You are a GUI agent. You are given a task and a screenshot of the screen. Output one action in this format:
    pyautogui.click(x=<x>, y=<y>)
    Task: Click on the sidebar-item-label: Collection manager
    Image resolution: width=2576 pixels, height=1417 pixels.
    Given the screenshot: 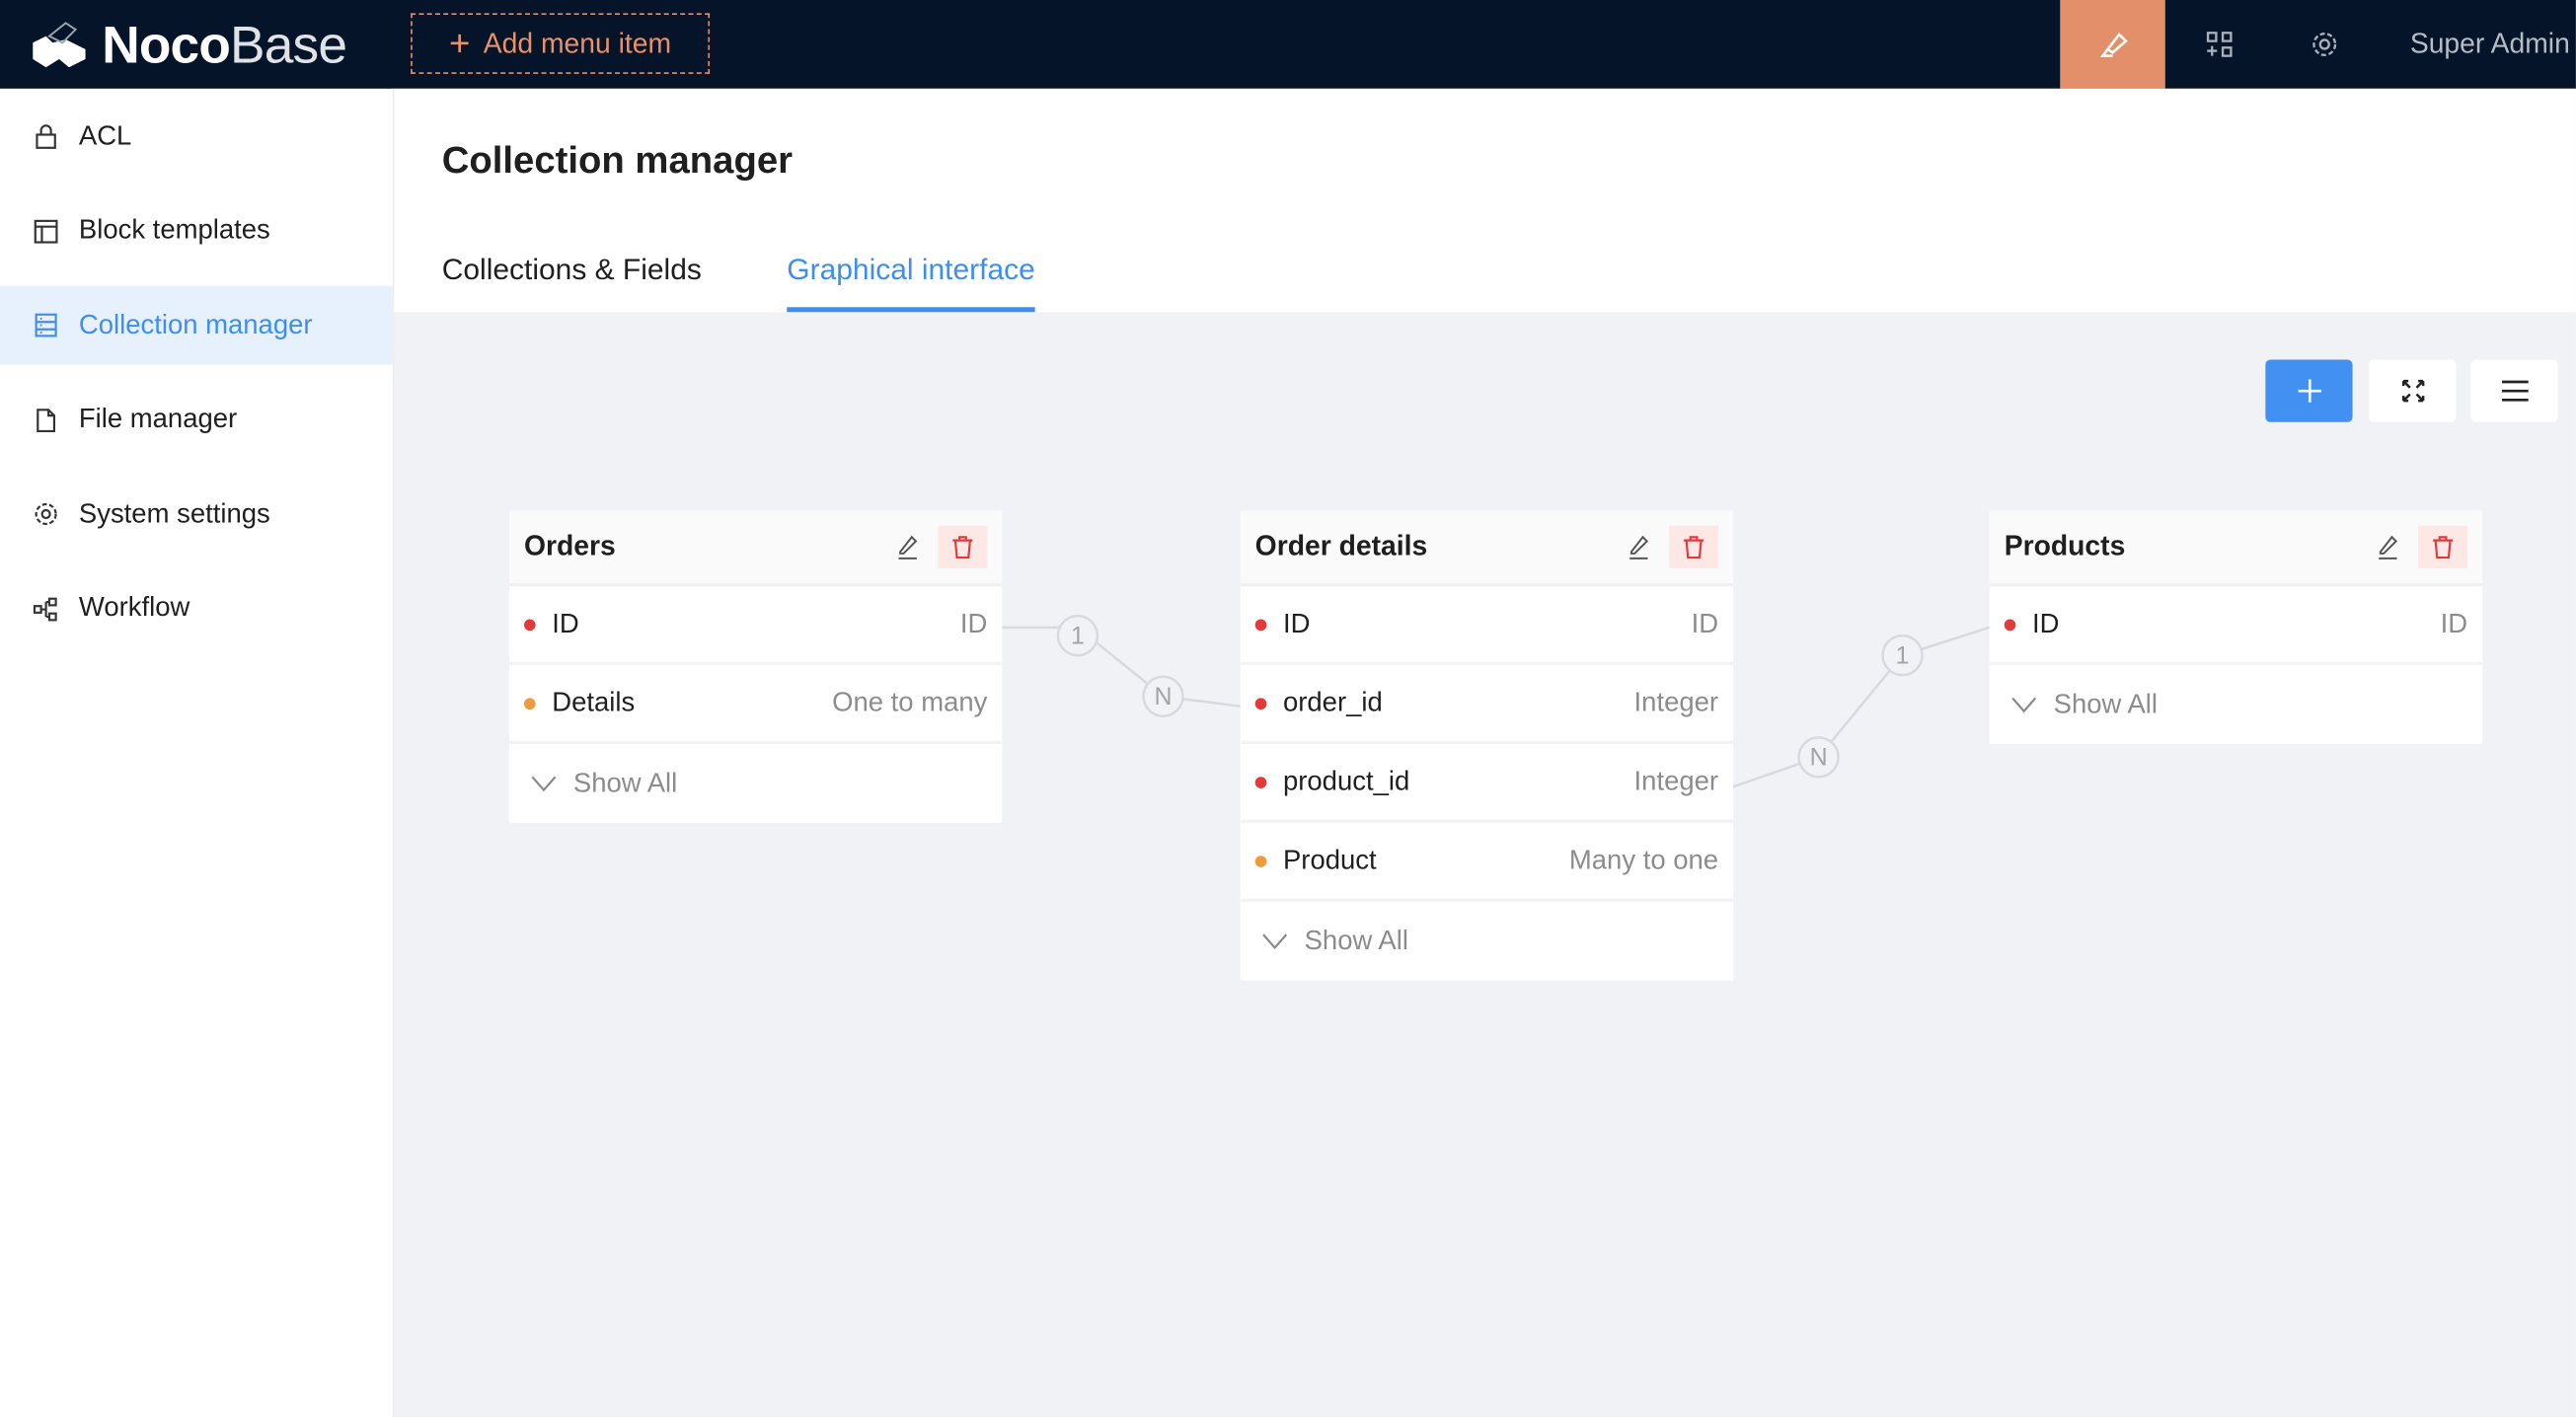 What is the action you would take?
    pyautogui.click(x=195, y=324)
    